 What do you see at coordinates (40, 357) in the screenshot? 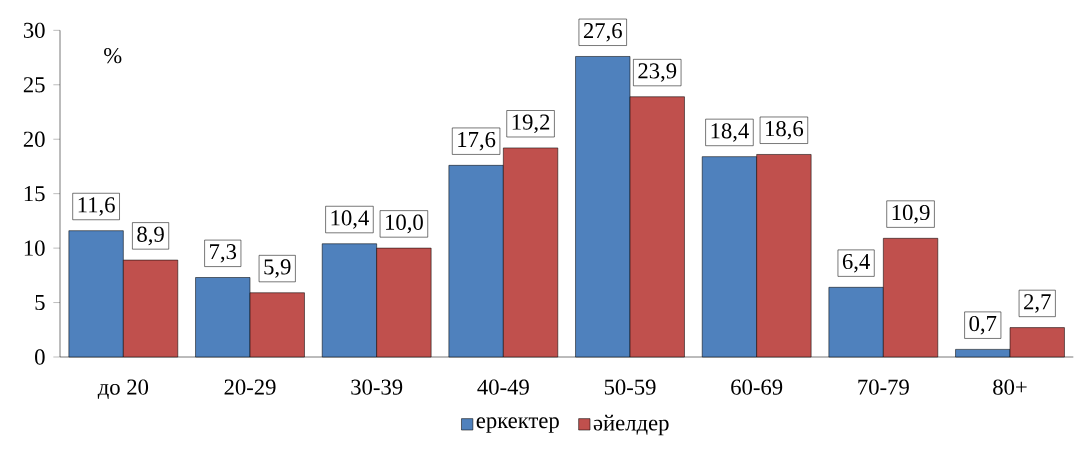
I see `y-tick-label: 0` at bounding box center [40, 357].